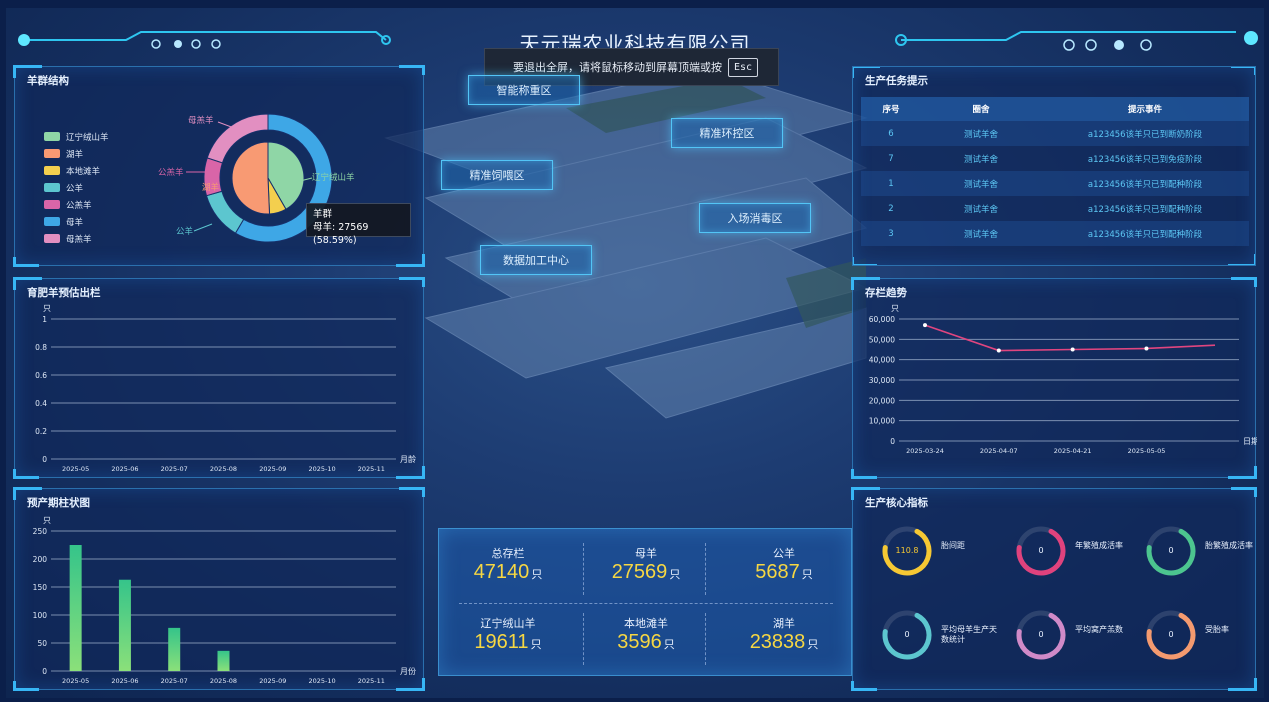 Image resolution: width=1269 pixels, height=702 pixels. Describe the element at coordinates (508, 564) in the screenshot. I see `stat-total: 总存栏 47140 只` at that location.